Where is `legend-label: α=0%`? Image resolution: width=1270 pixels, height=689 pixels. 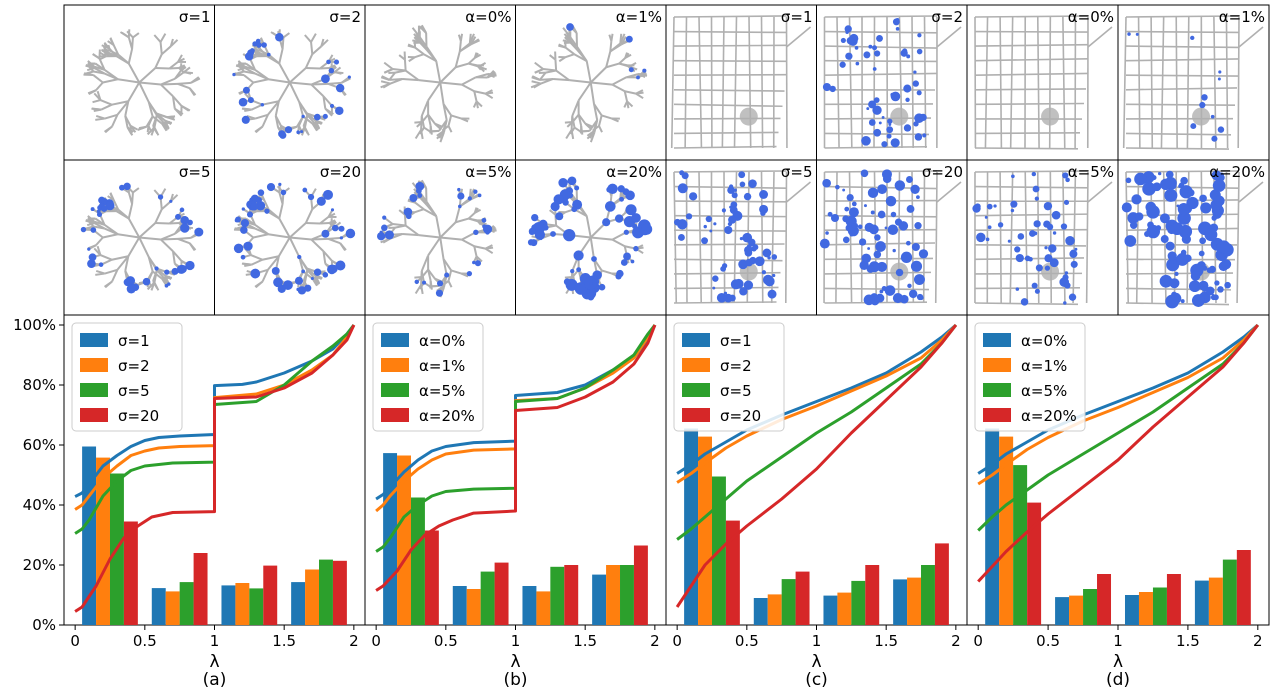 legend-label: α=0% is located at coordinates (1044, 341).